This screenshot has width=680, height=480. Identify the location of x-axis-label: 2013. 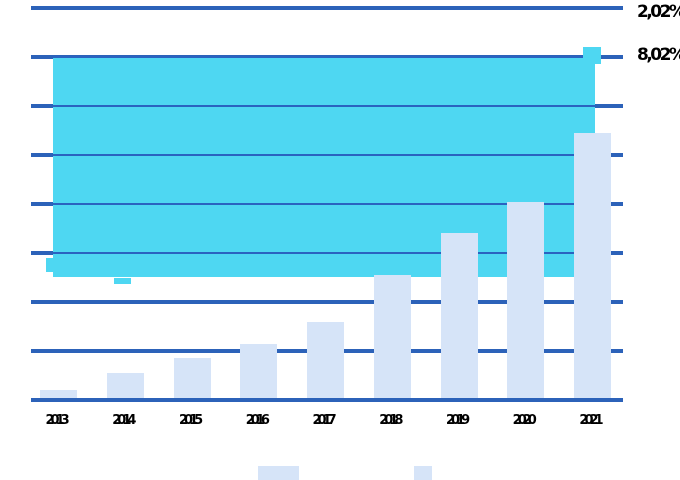
(57, 420).